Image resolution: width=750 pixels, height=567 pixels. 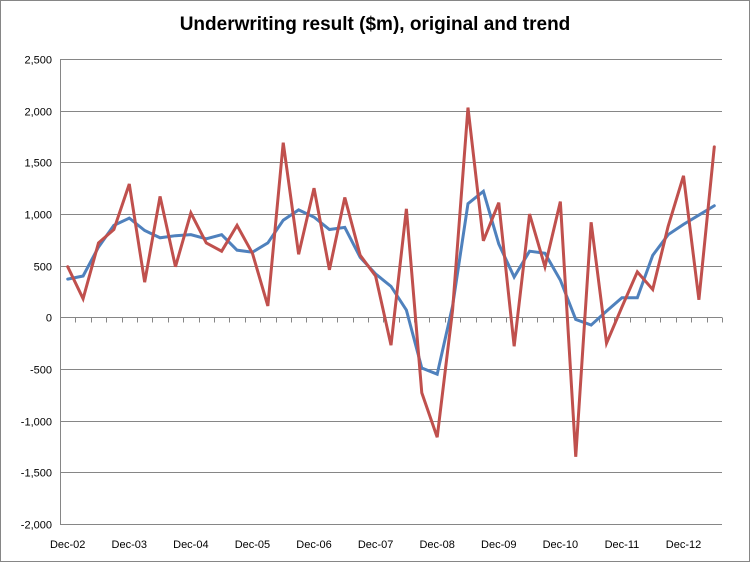 I want to click on x-tick-label: Dec-02, so click(x=67, y=545).